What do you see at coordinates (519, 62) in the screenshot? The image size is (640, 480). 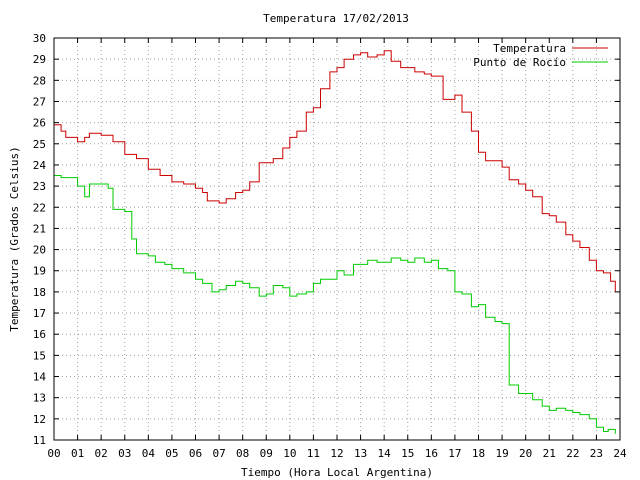 I see `legend-label: Punto de Rocío` at bounding box center [519, 62].